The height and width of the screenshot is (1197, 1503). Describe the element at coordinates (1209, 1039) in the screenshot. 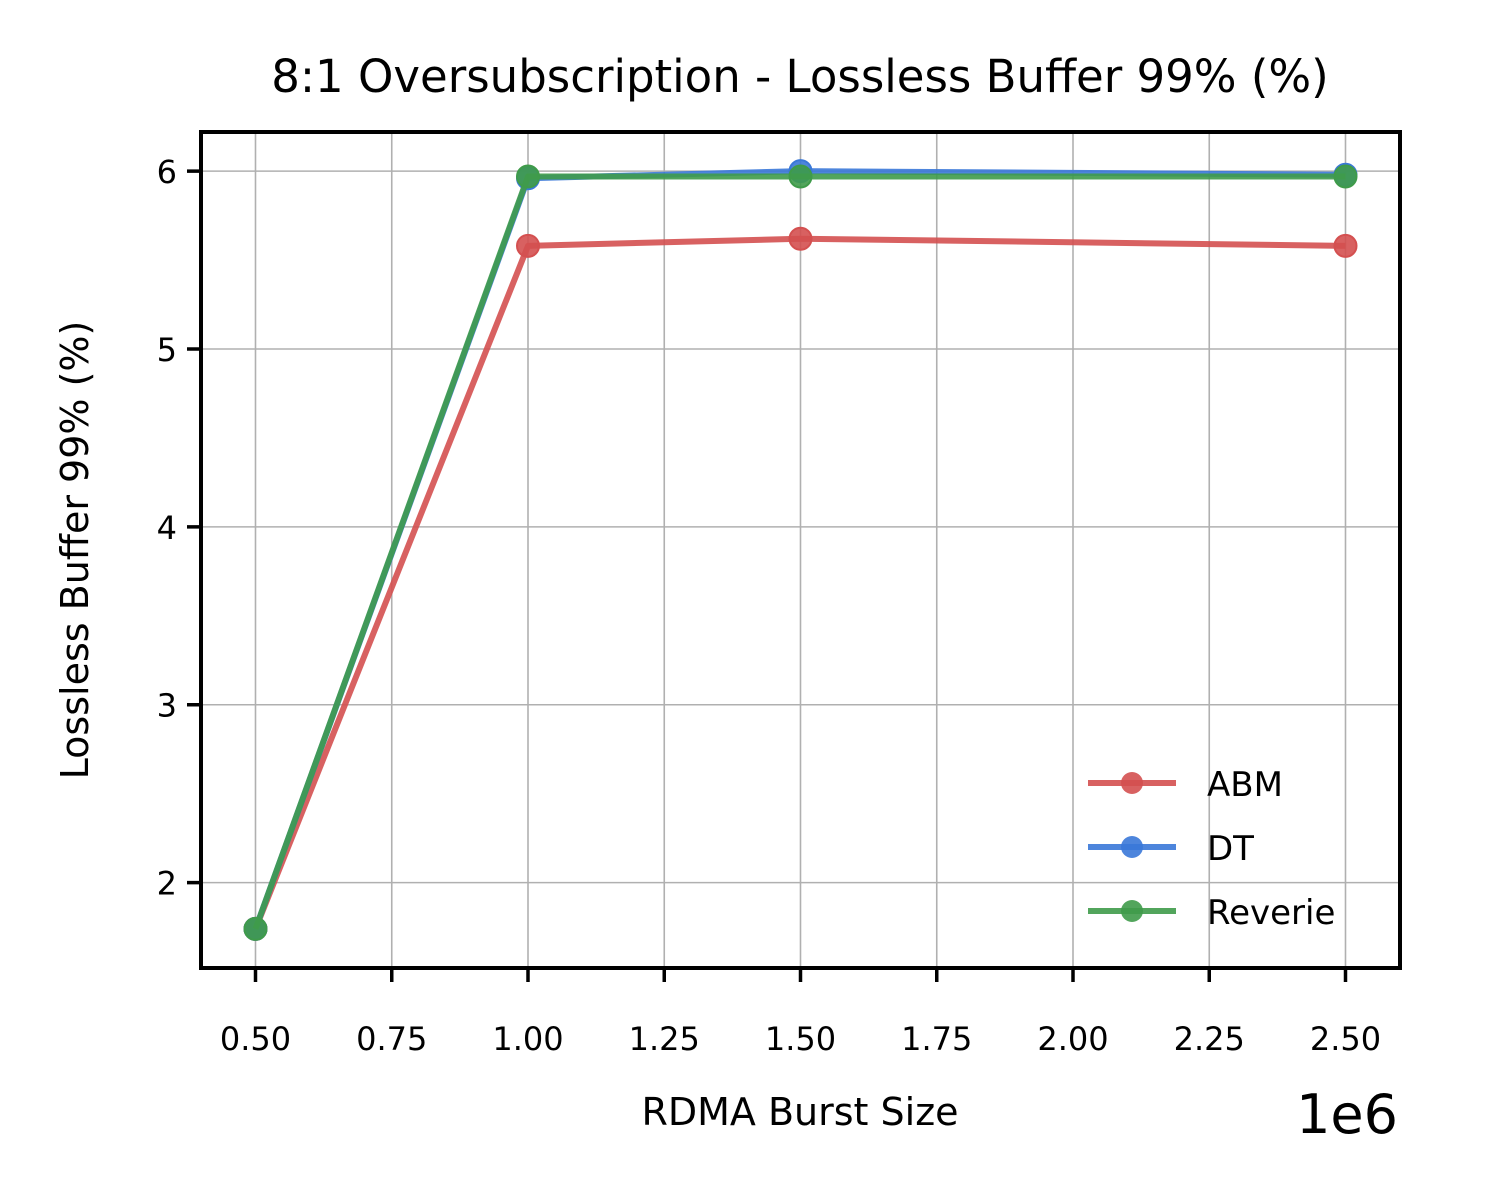

I see `x-tick-label: 2.25` at that location.